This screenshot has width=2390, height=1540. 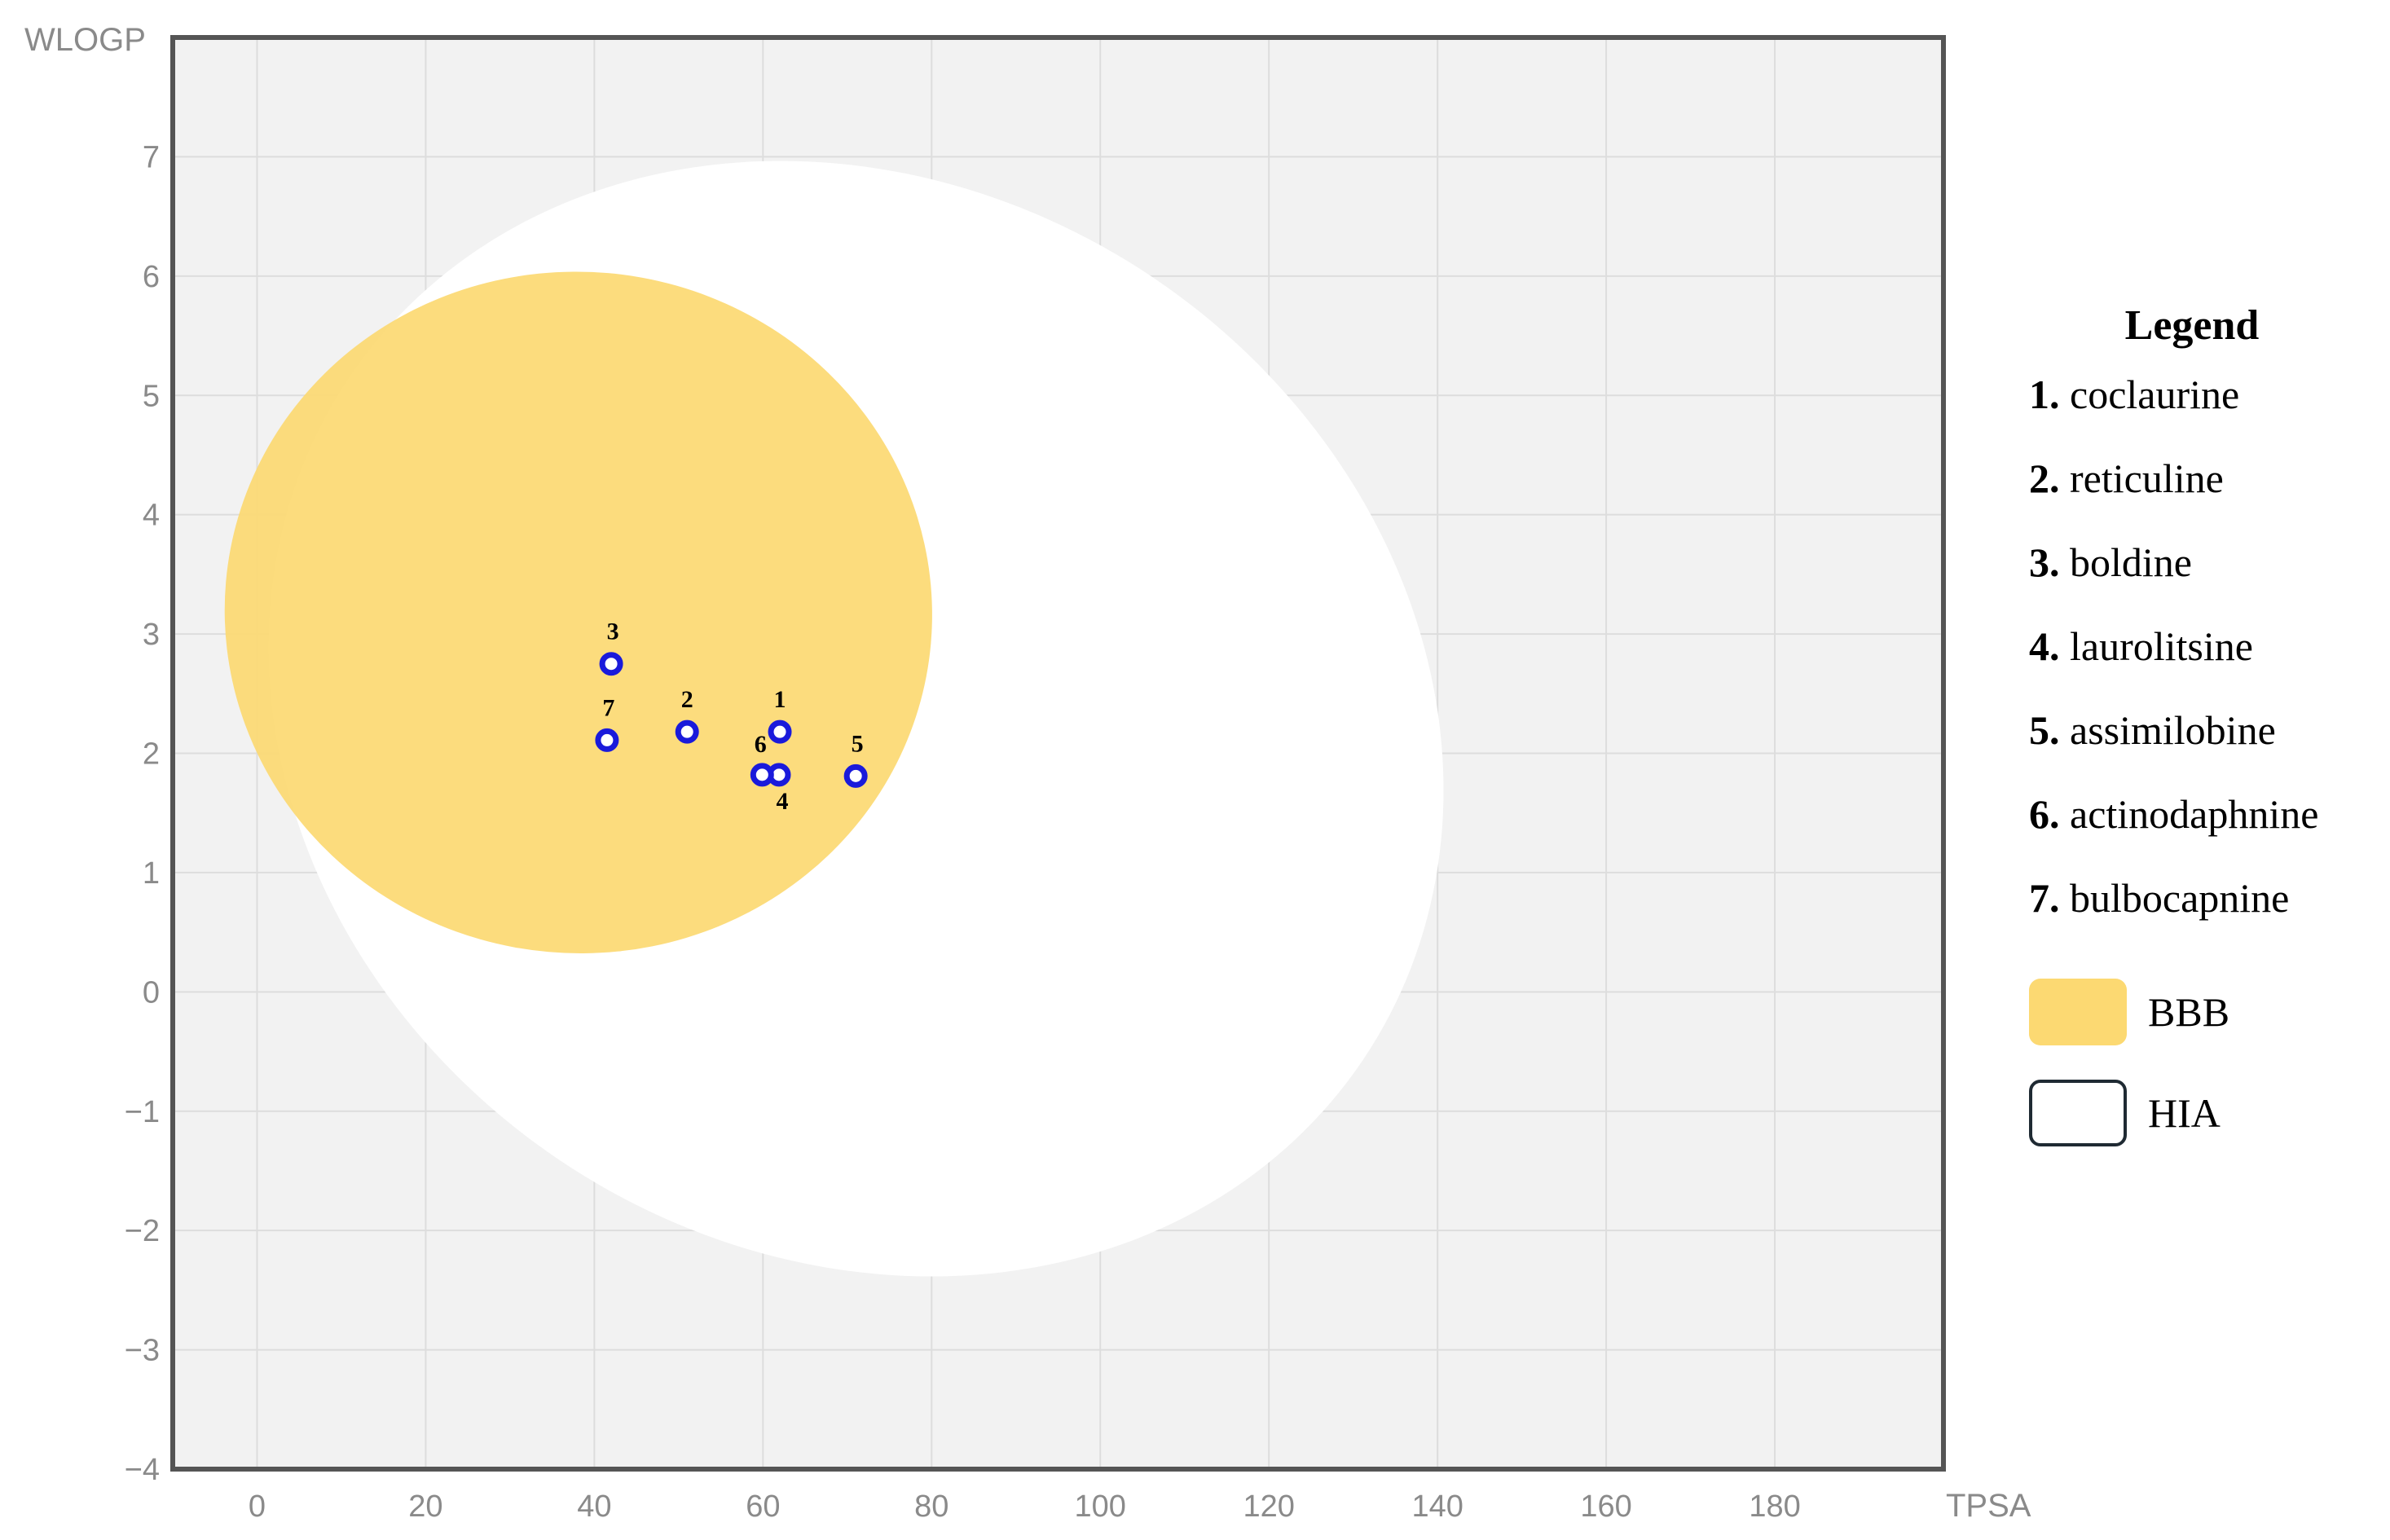 I want to click on x-tick-label: 180, so click(x=1774, y=1506).